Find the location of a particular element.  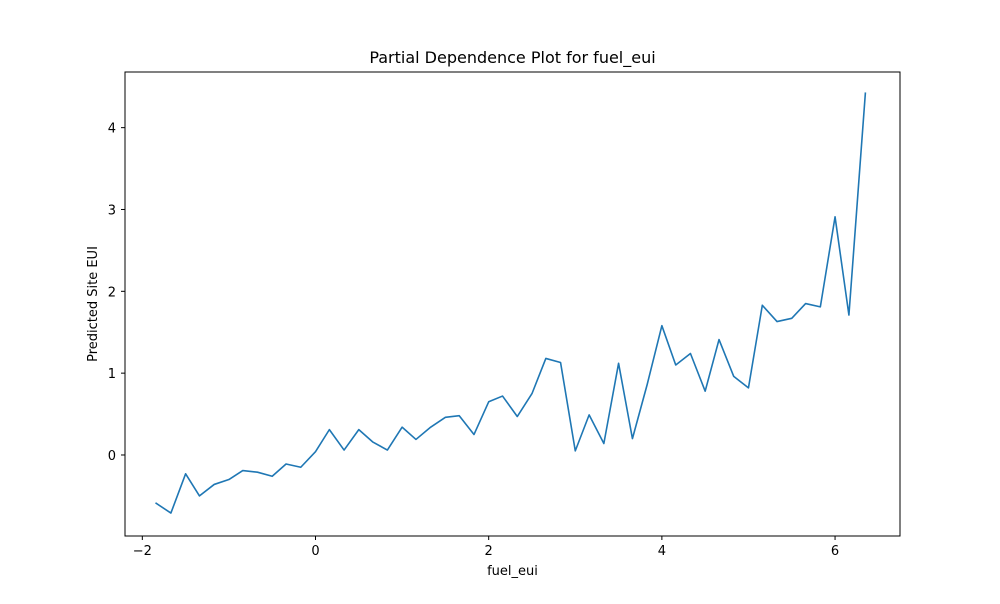

x-tick-label: 2 is located at coordinates (489, 551).